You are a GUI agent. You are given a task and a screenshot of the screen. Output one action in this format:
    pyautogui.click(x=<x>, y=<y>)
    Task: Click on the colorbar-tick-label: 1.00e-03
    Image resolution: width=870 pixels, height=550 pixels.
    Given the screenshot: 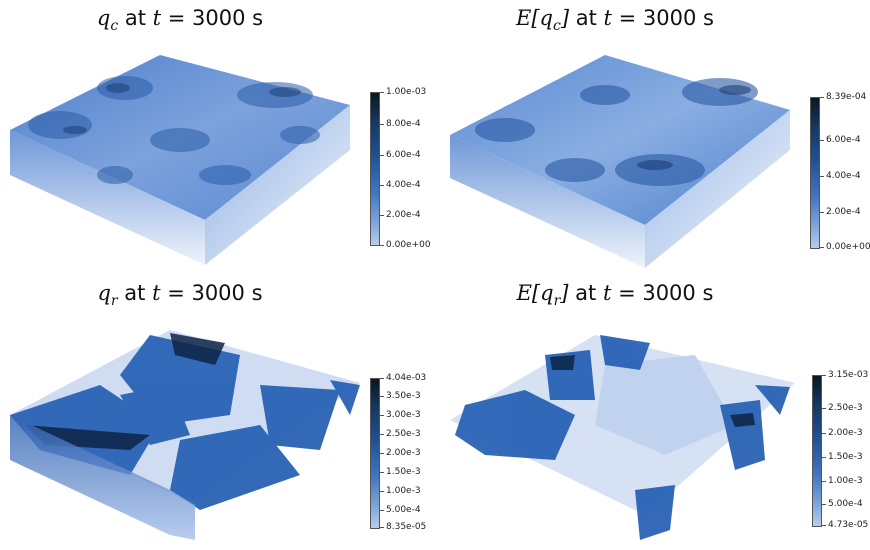 What is the action you would take?
    pyautogui.click(x=406, y=92)
    